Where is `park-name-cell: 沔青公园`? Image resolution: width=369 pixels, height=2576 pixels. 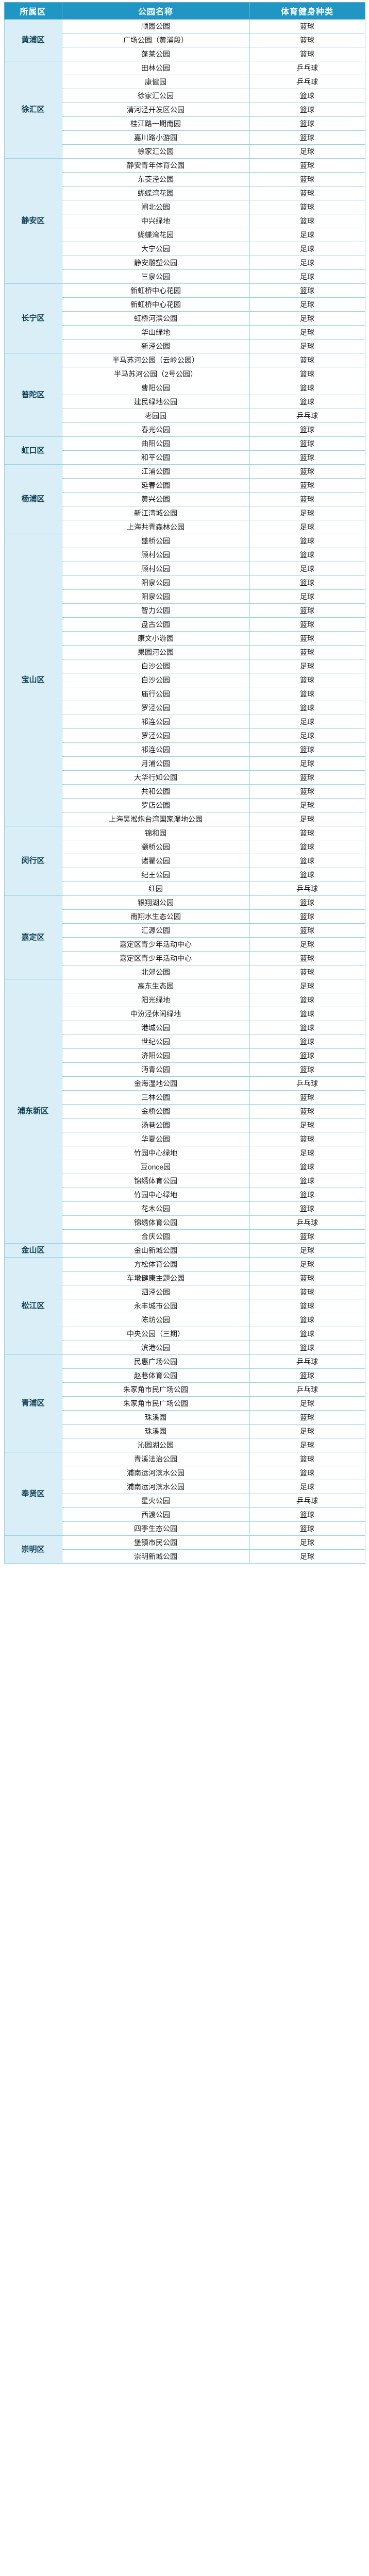 park-name-cell: 沔青公园 is located at coordinates (155, 1069).